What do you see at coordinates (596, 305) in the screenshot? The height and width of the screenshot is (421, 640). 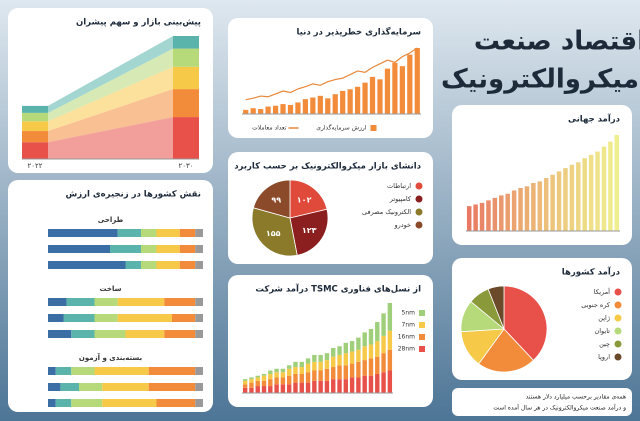 I see `legend-label: کره جنوبی` at bounding box center [596, 305].